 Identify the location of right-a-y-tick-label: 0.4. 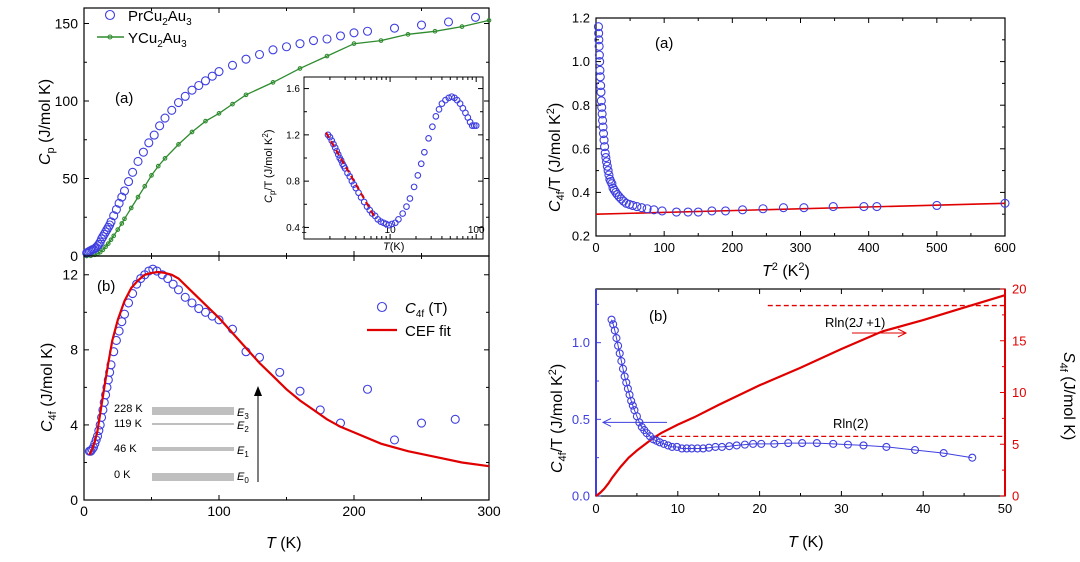
(581, 192).